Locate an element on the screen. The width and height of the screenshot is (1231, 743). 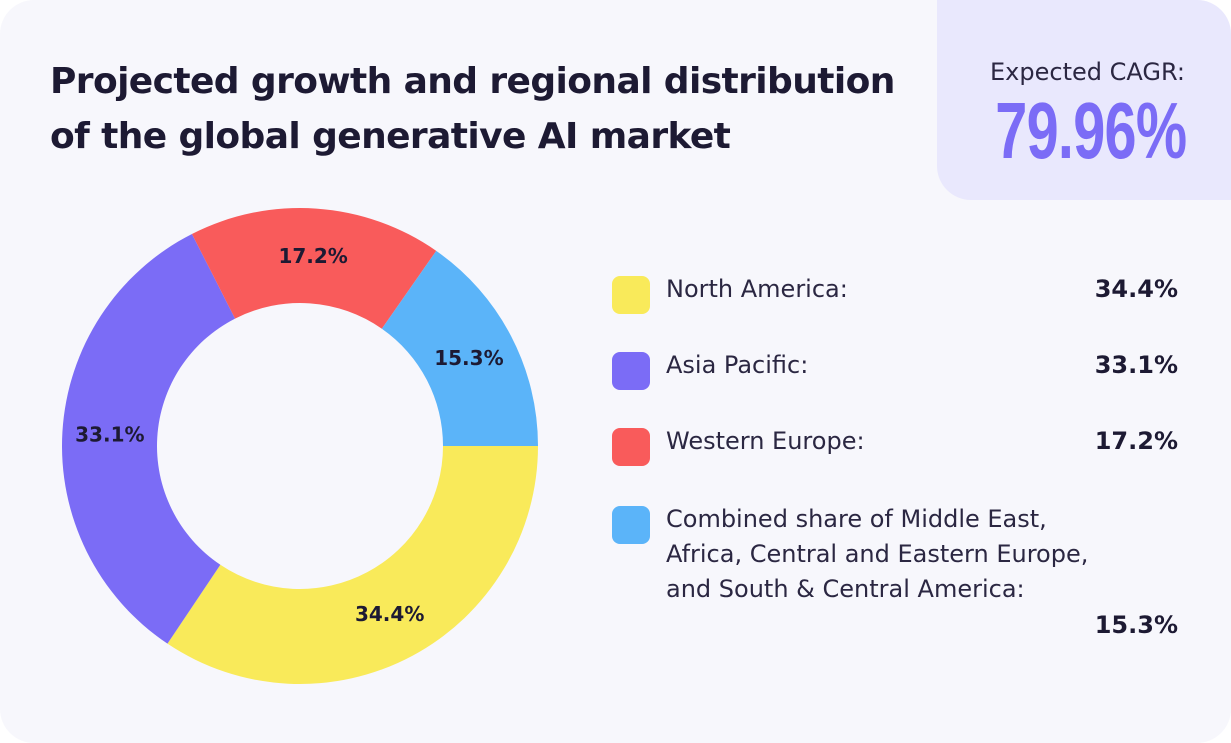
slice-label-north-america: 34.4% is located at coordinates (389, 614).